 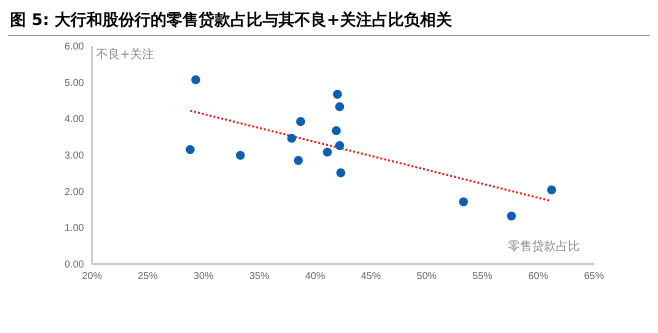 What do you see at coordinates (74, 83) in the screenshot?
I see `y-tick-label: 5.00` at bounding box center [74, 83].